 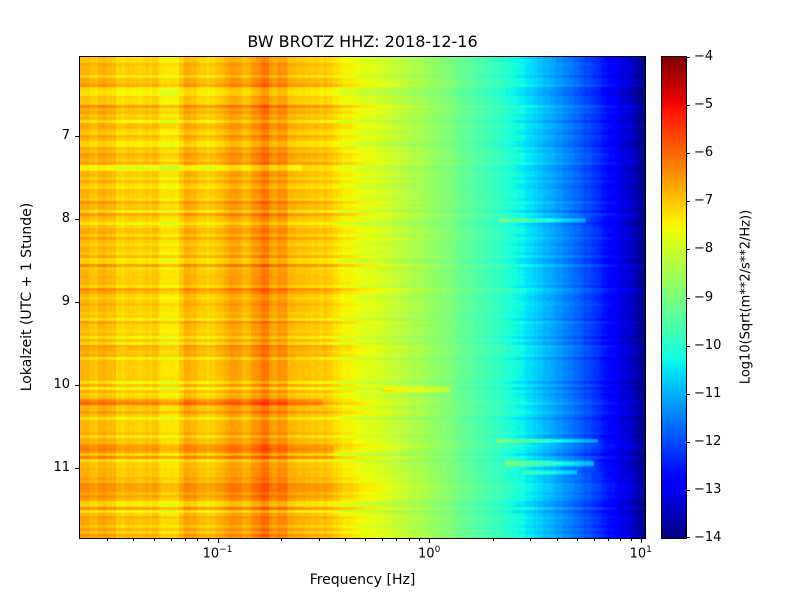 What do you see at coordinates (746, 297) in the screenshot?
I see `colorbar-label: Log10(Sqrt(m**2/s**2/Hz))` at bounding box center [746, 297].